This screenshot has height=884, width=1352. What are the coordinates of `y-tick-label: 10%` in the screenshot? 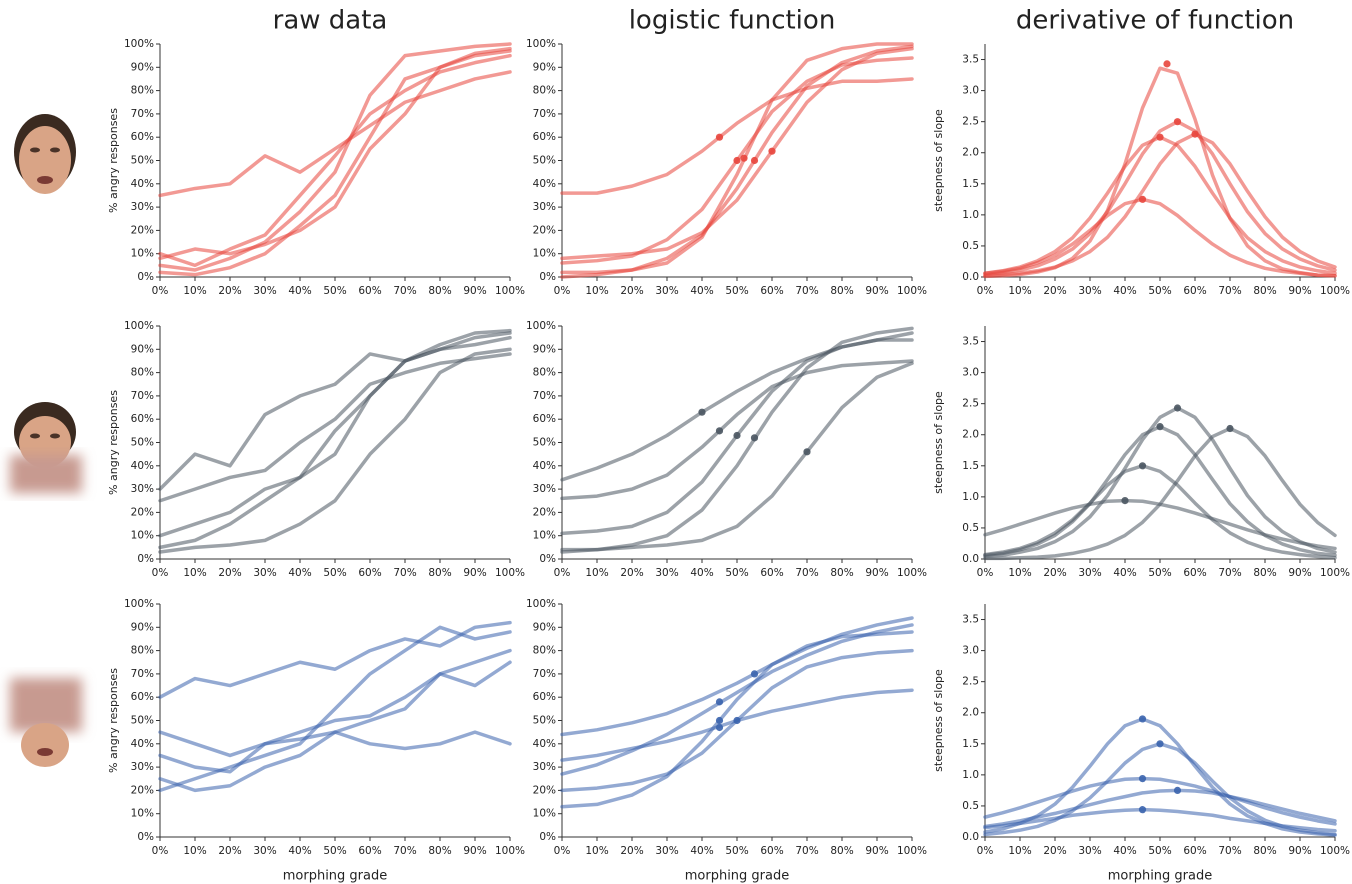 It's located at (544, 814).